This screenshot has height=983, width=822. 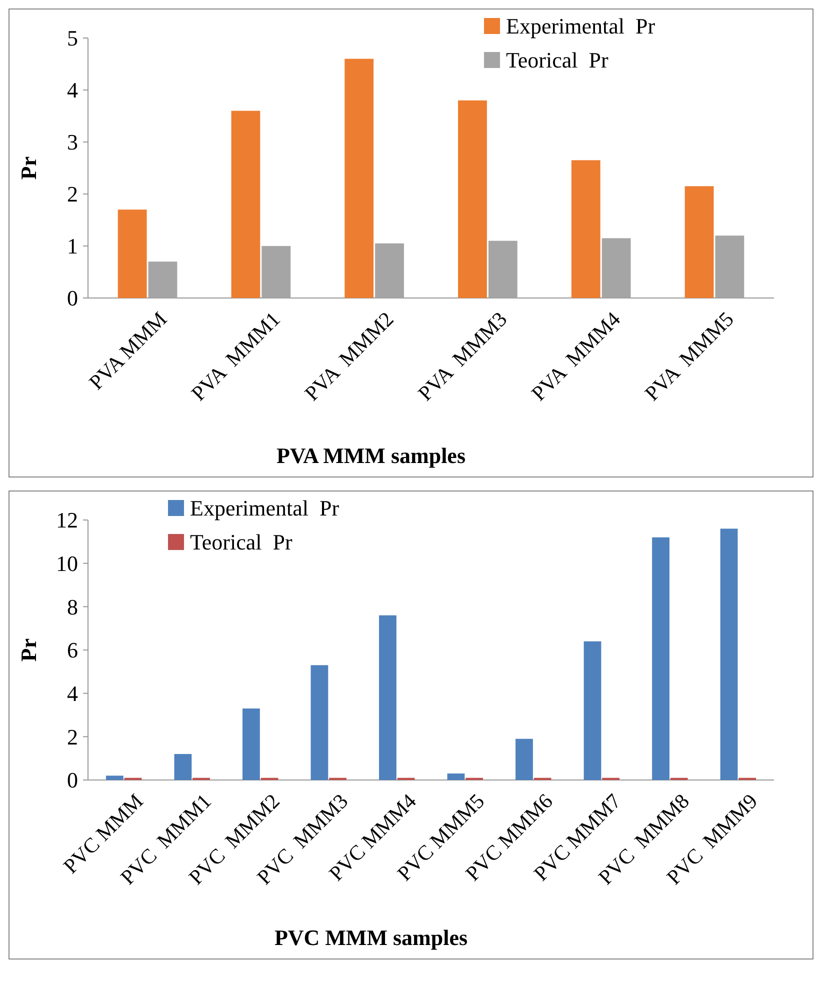 What do you see at coordinates (371, 937) in the screenshot?
I see `x-axis-title: PVC MMM samples` at bounding box center [371, 937].